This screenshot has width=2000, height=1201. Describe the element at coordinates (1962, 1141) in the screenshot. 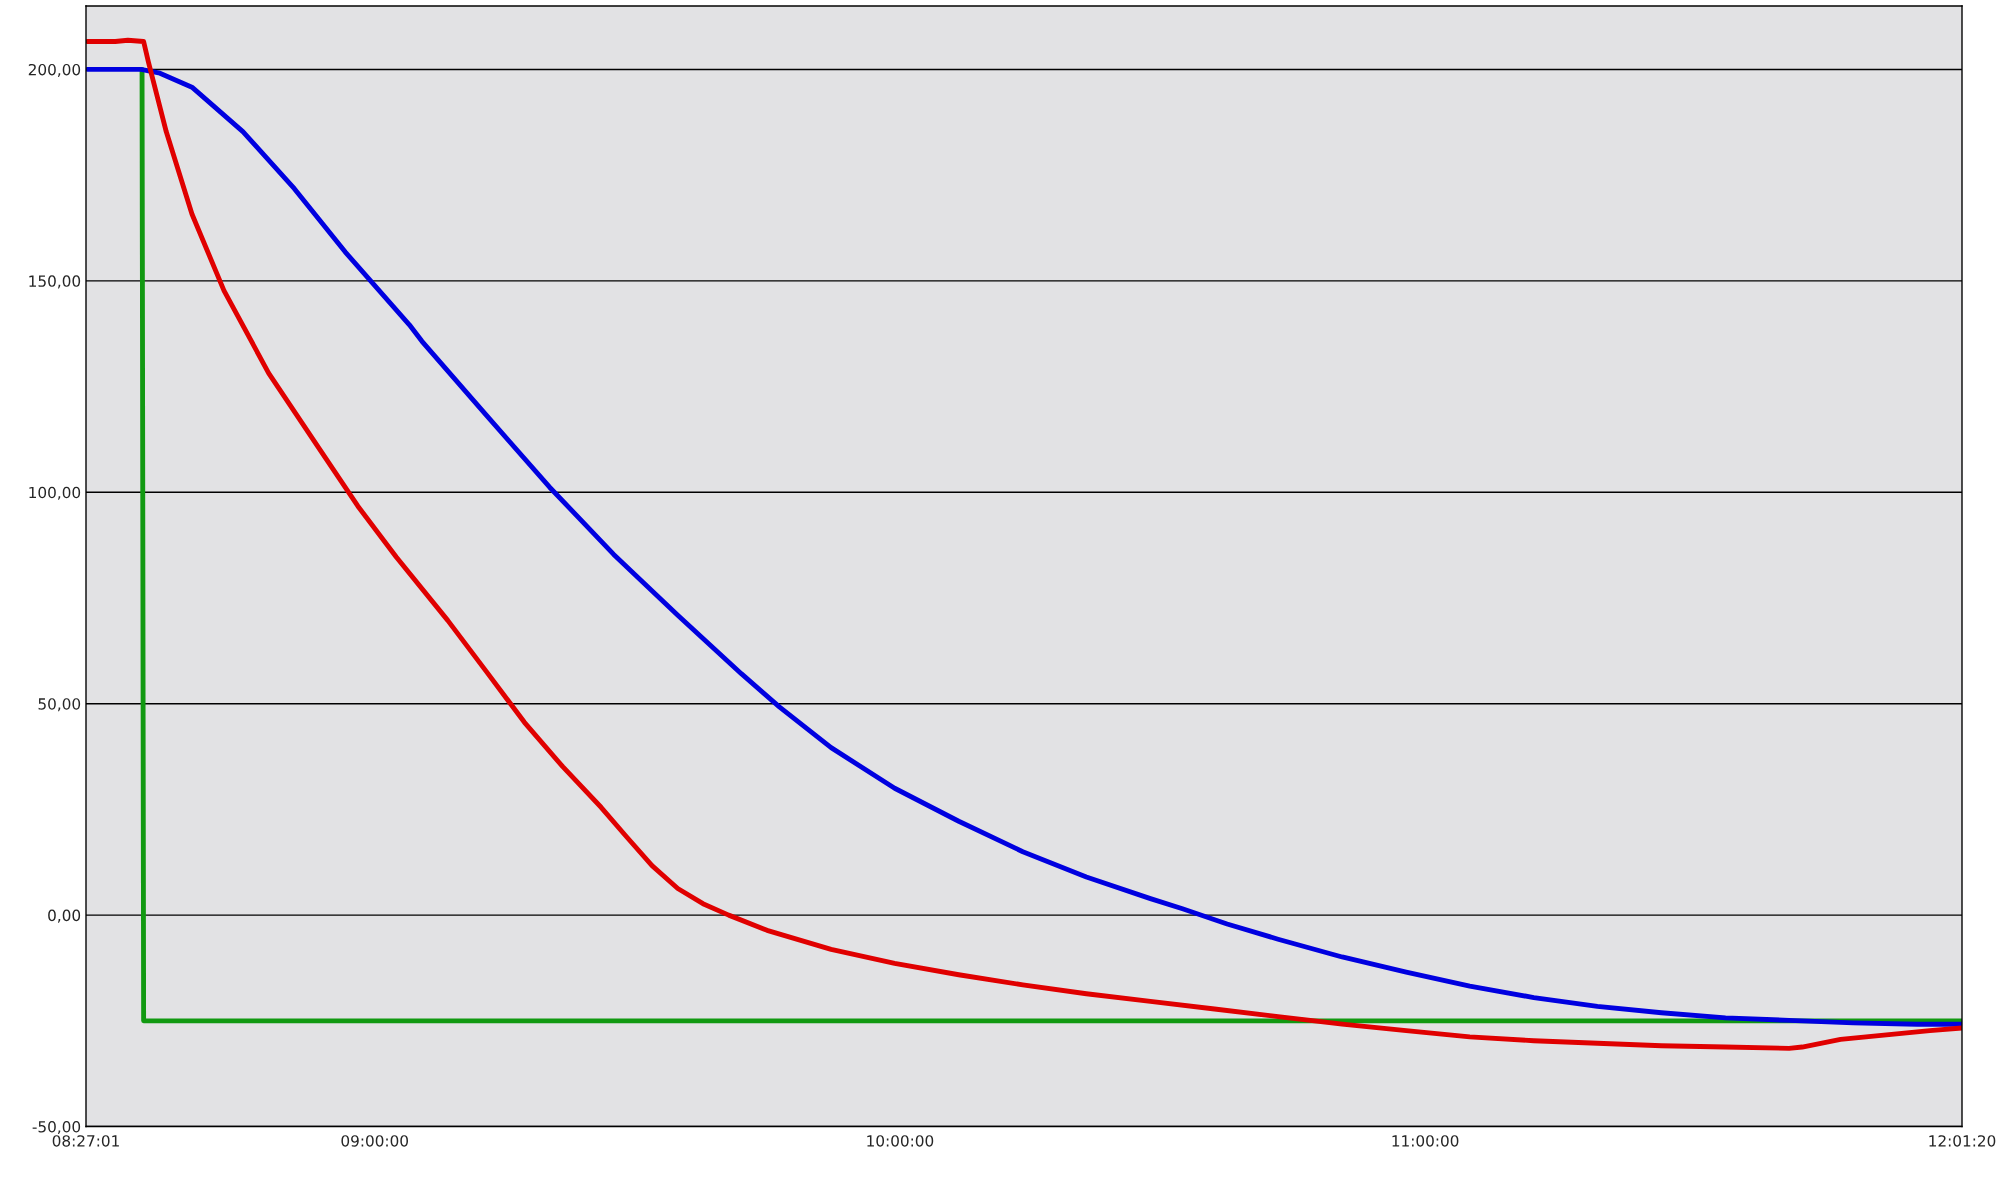

I see `x-tick-label: 12:01:20` at that location.